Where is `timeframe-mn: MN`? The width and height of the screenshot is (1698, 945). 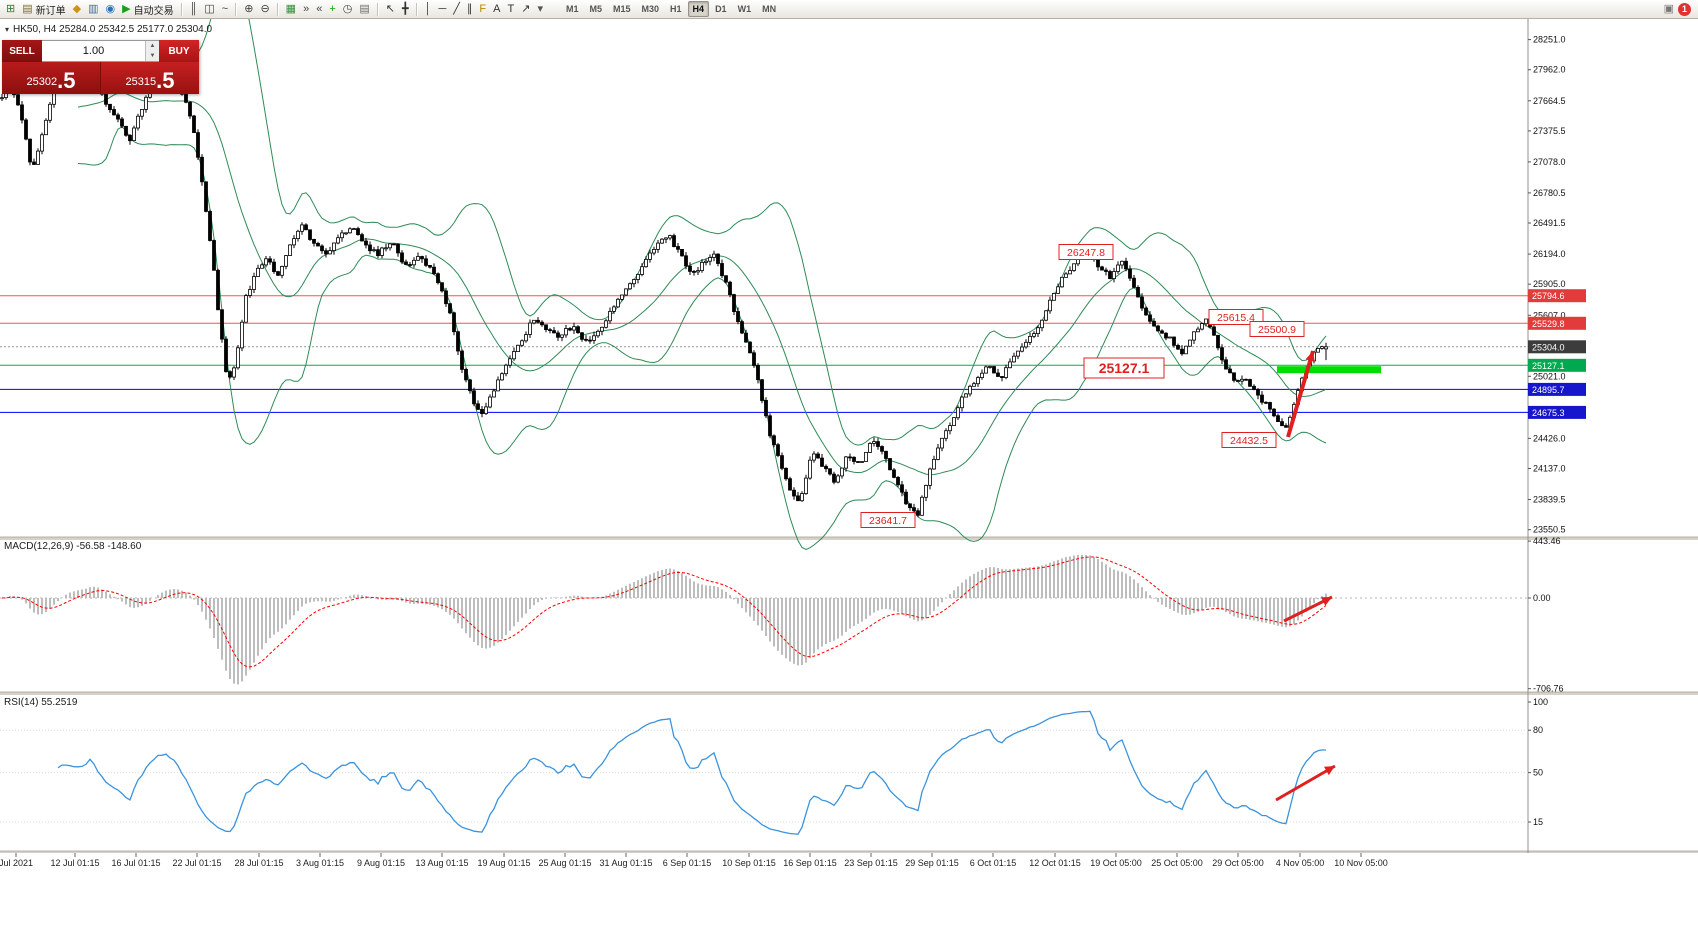 timeframe-mn: MN is located at coordinates (769, 9).